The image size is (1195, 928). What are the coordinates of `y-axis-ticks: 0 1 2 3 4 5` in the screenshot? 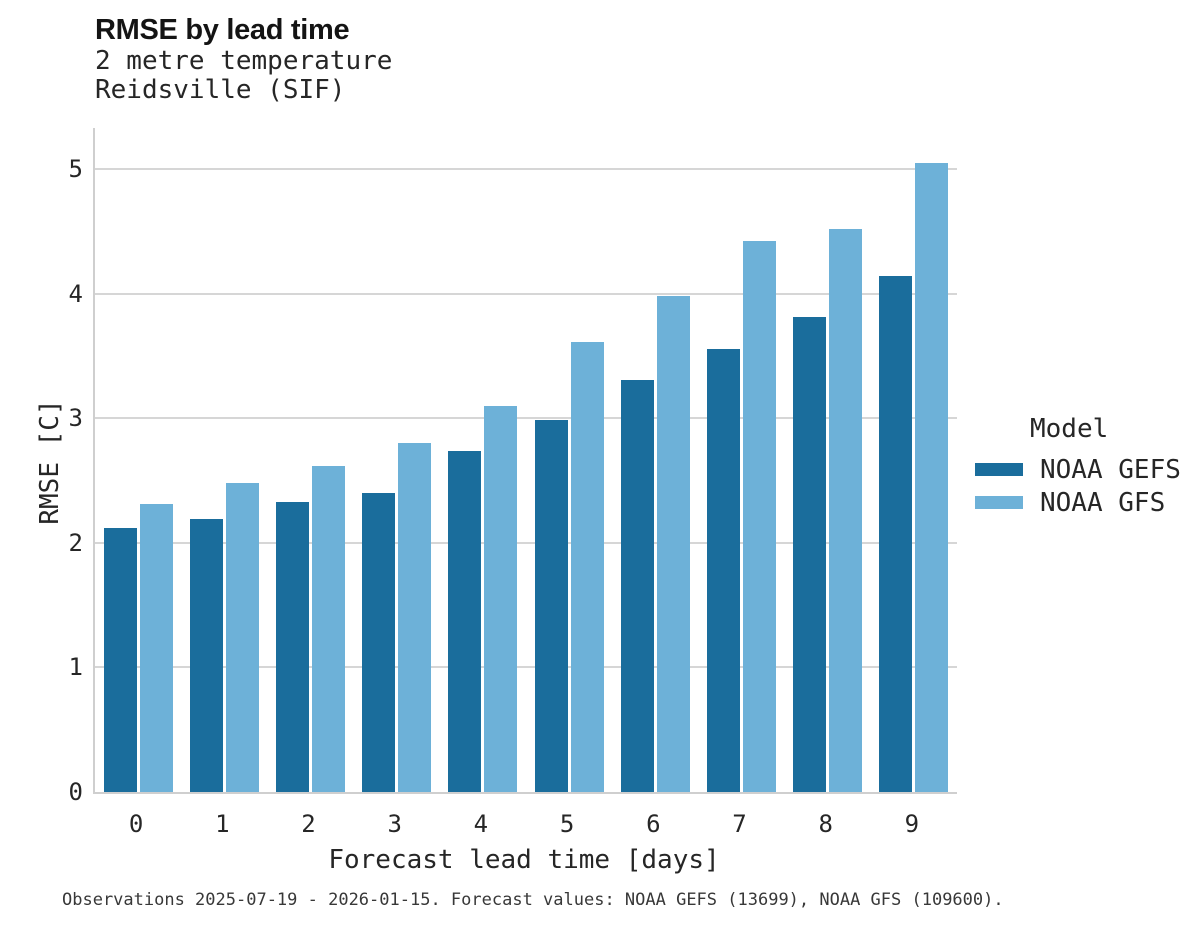 It's located at (41, 466).